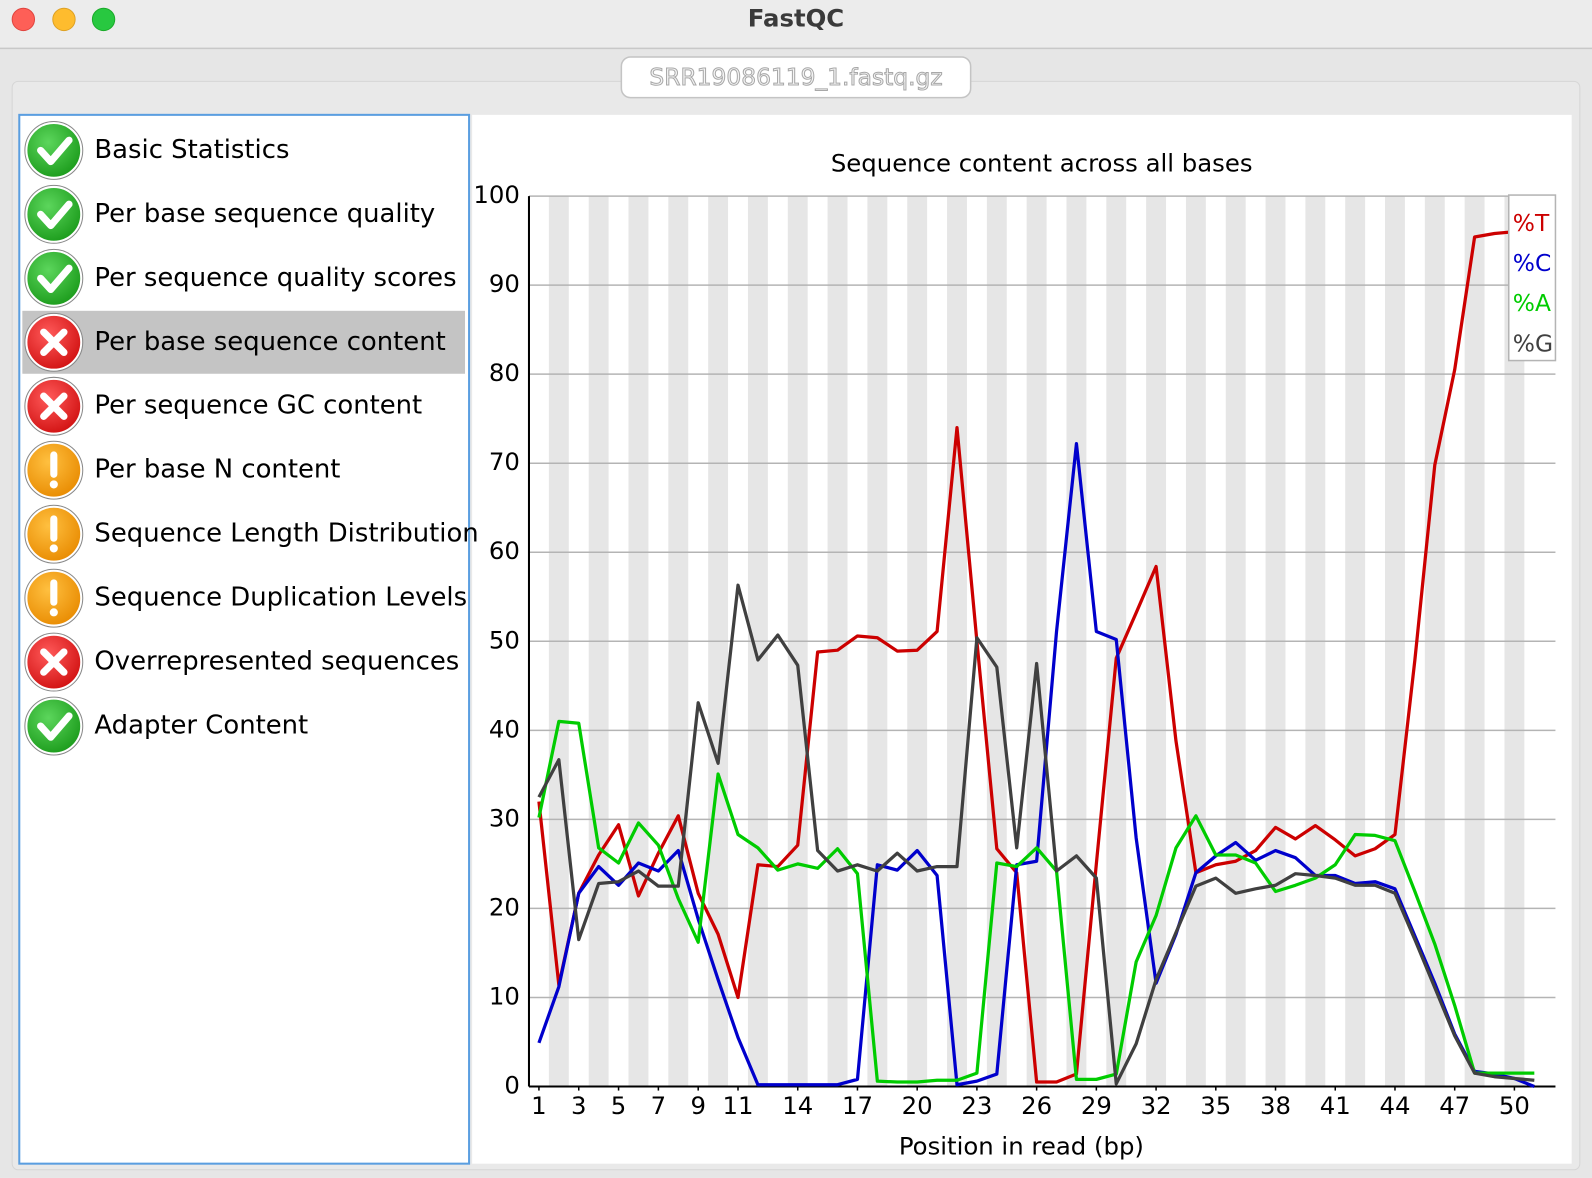  I want to click on module-item: Adapter Content, so click(166, 726).